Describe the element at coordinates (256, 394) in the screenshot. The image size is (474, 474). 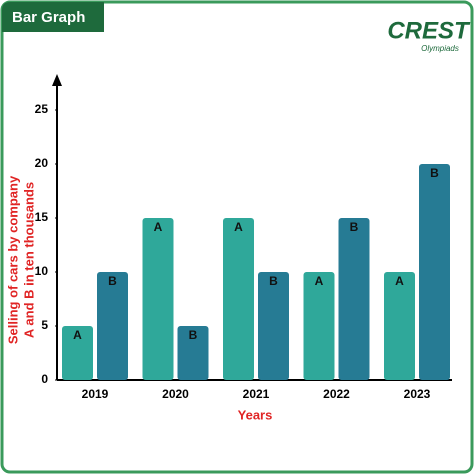
I see `x-tick-label: 2021` at that location.